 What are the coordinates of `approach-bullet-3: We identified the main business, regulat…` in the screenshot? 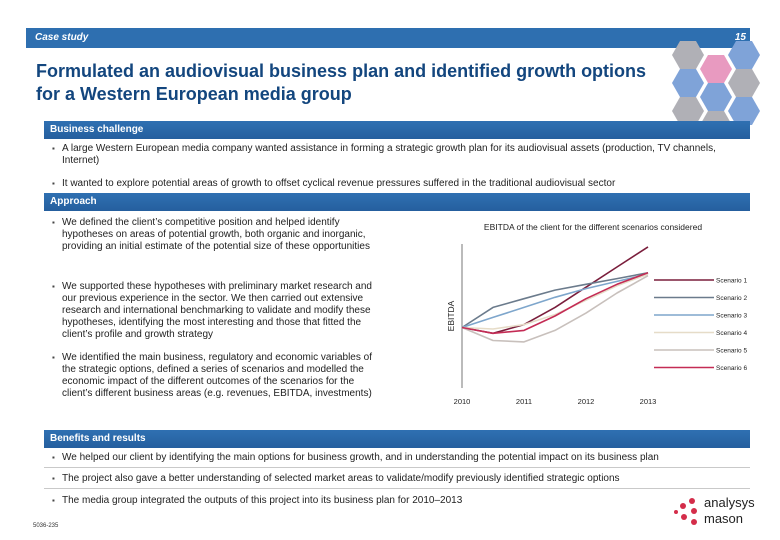 It's located at (219, 376).